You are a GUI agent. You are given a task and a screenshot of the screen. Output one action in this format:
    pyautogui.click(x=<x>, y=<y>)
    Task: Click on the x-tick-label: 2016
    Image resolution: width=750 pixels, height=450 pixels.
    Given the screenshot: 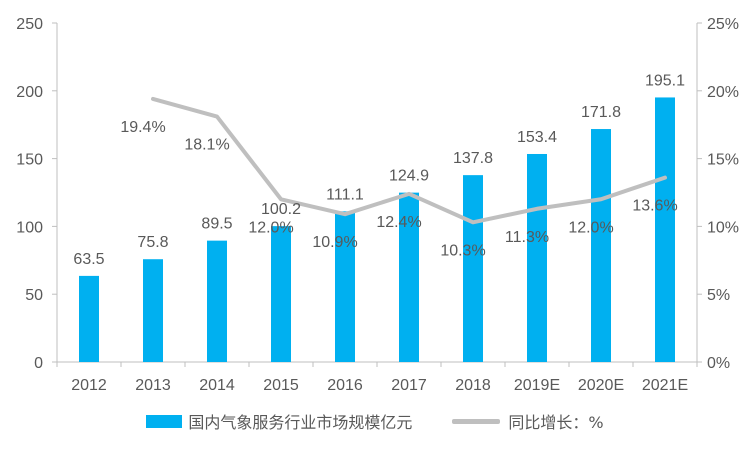 What is the action you would take?
    pyautogui.click(x=345, y=385)
    